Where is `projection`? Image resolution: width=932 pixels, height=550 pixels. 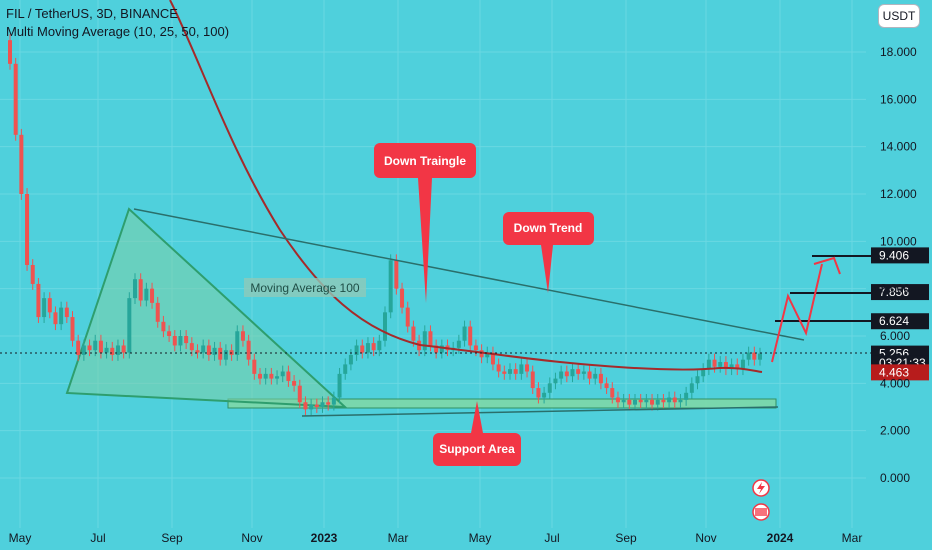 projection is located at coordinates (806, 309).